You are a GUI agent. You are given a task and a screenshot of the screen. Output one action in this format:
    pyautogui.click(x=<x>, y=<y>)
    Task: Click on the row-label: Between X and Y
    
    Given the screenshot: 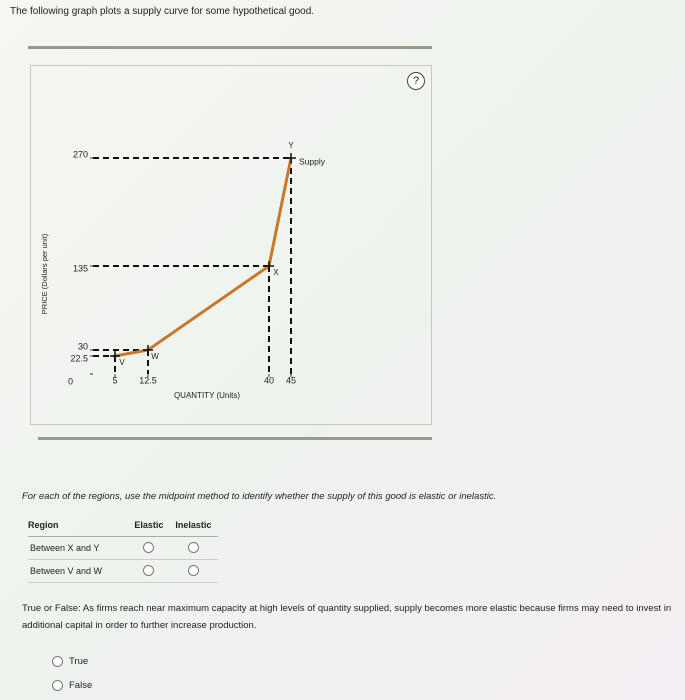 What is the action you would take?
    pyautogui.click(x=79, y=548)
    